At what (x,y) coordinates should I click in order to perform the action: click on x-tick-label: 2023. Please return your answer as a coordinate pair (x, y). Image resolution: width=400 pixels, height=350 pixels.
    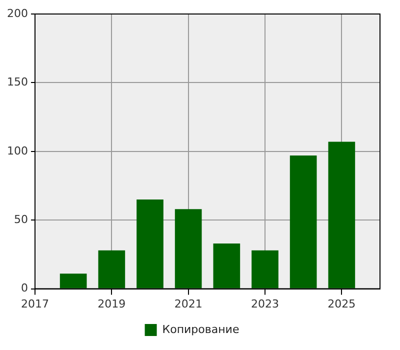
    Looking at the image, I should click on (265, 303).